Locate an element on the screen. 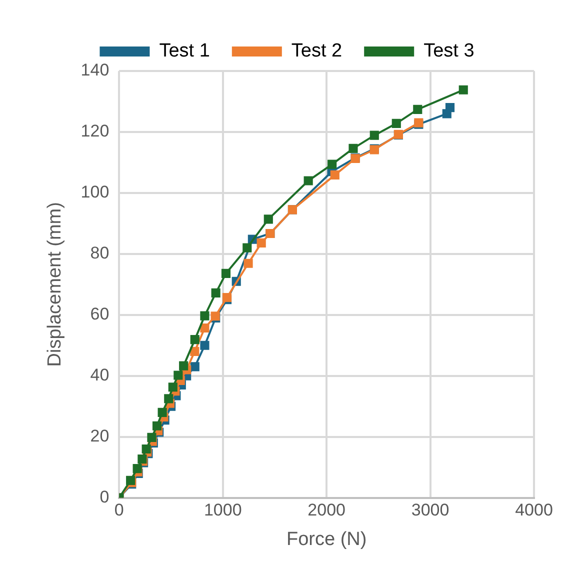  y-tick-label: 0 is located at coordinates (105, 496).